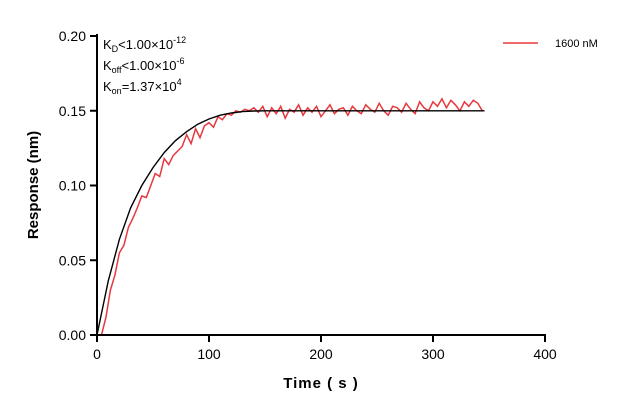  I want to click on annotation-koff: Koff<1.00×10-6, so click(143, 65).